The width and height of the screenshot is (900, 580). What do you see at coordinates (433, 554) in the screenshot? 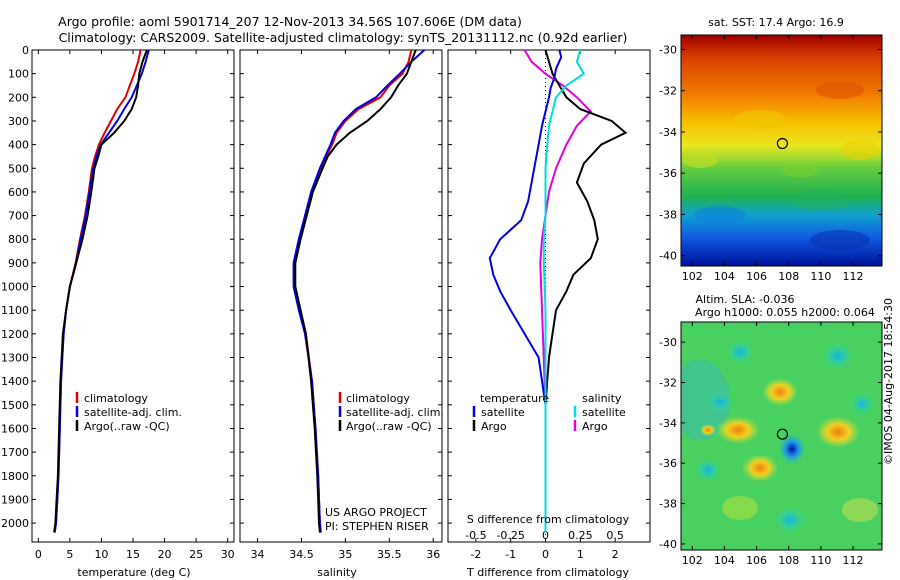
I see `x-tick-label: 36` at bounding box center [433, 554].